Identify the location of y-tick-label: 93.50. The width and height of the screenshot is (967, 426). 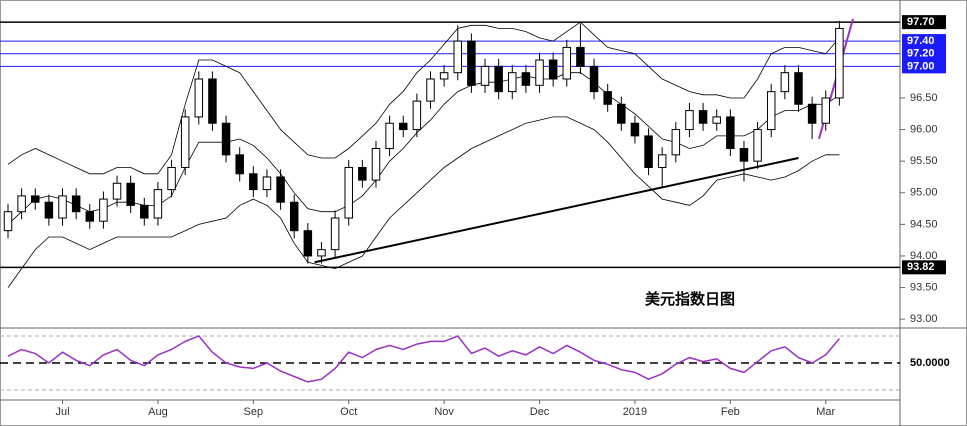
(924, 287).